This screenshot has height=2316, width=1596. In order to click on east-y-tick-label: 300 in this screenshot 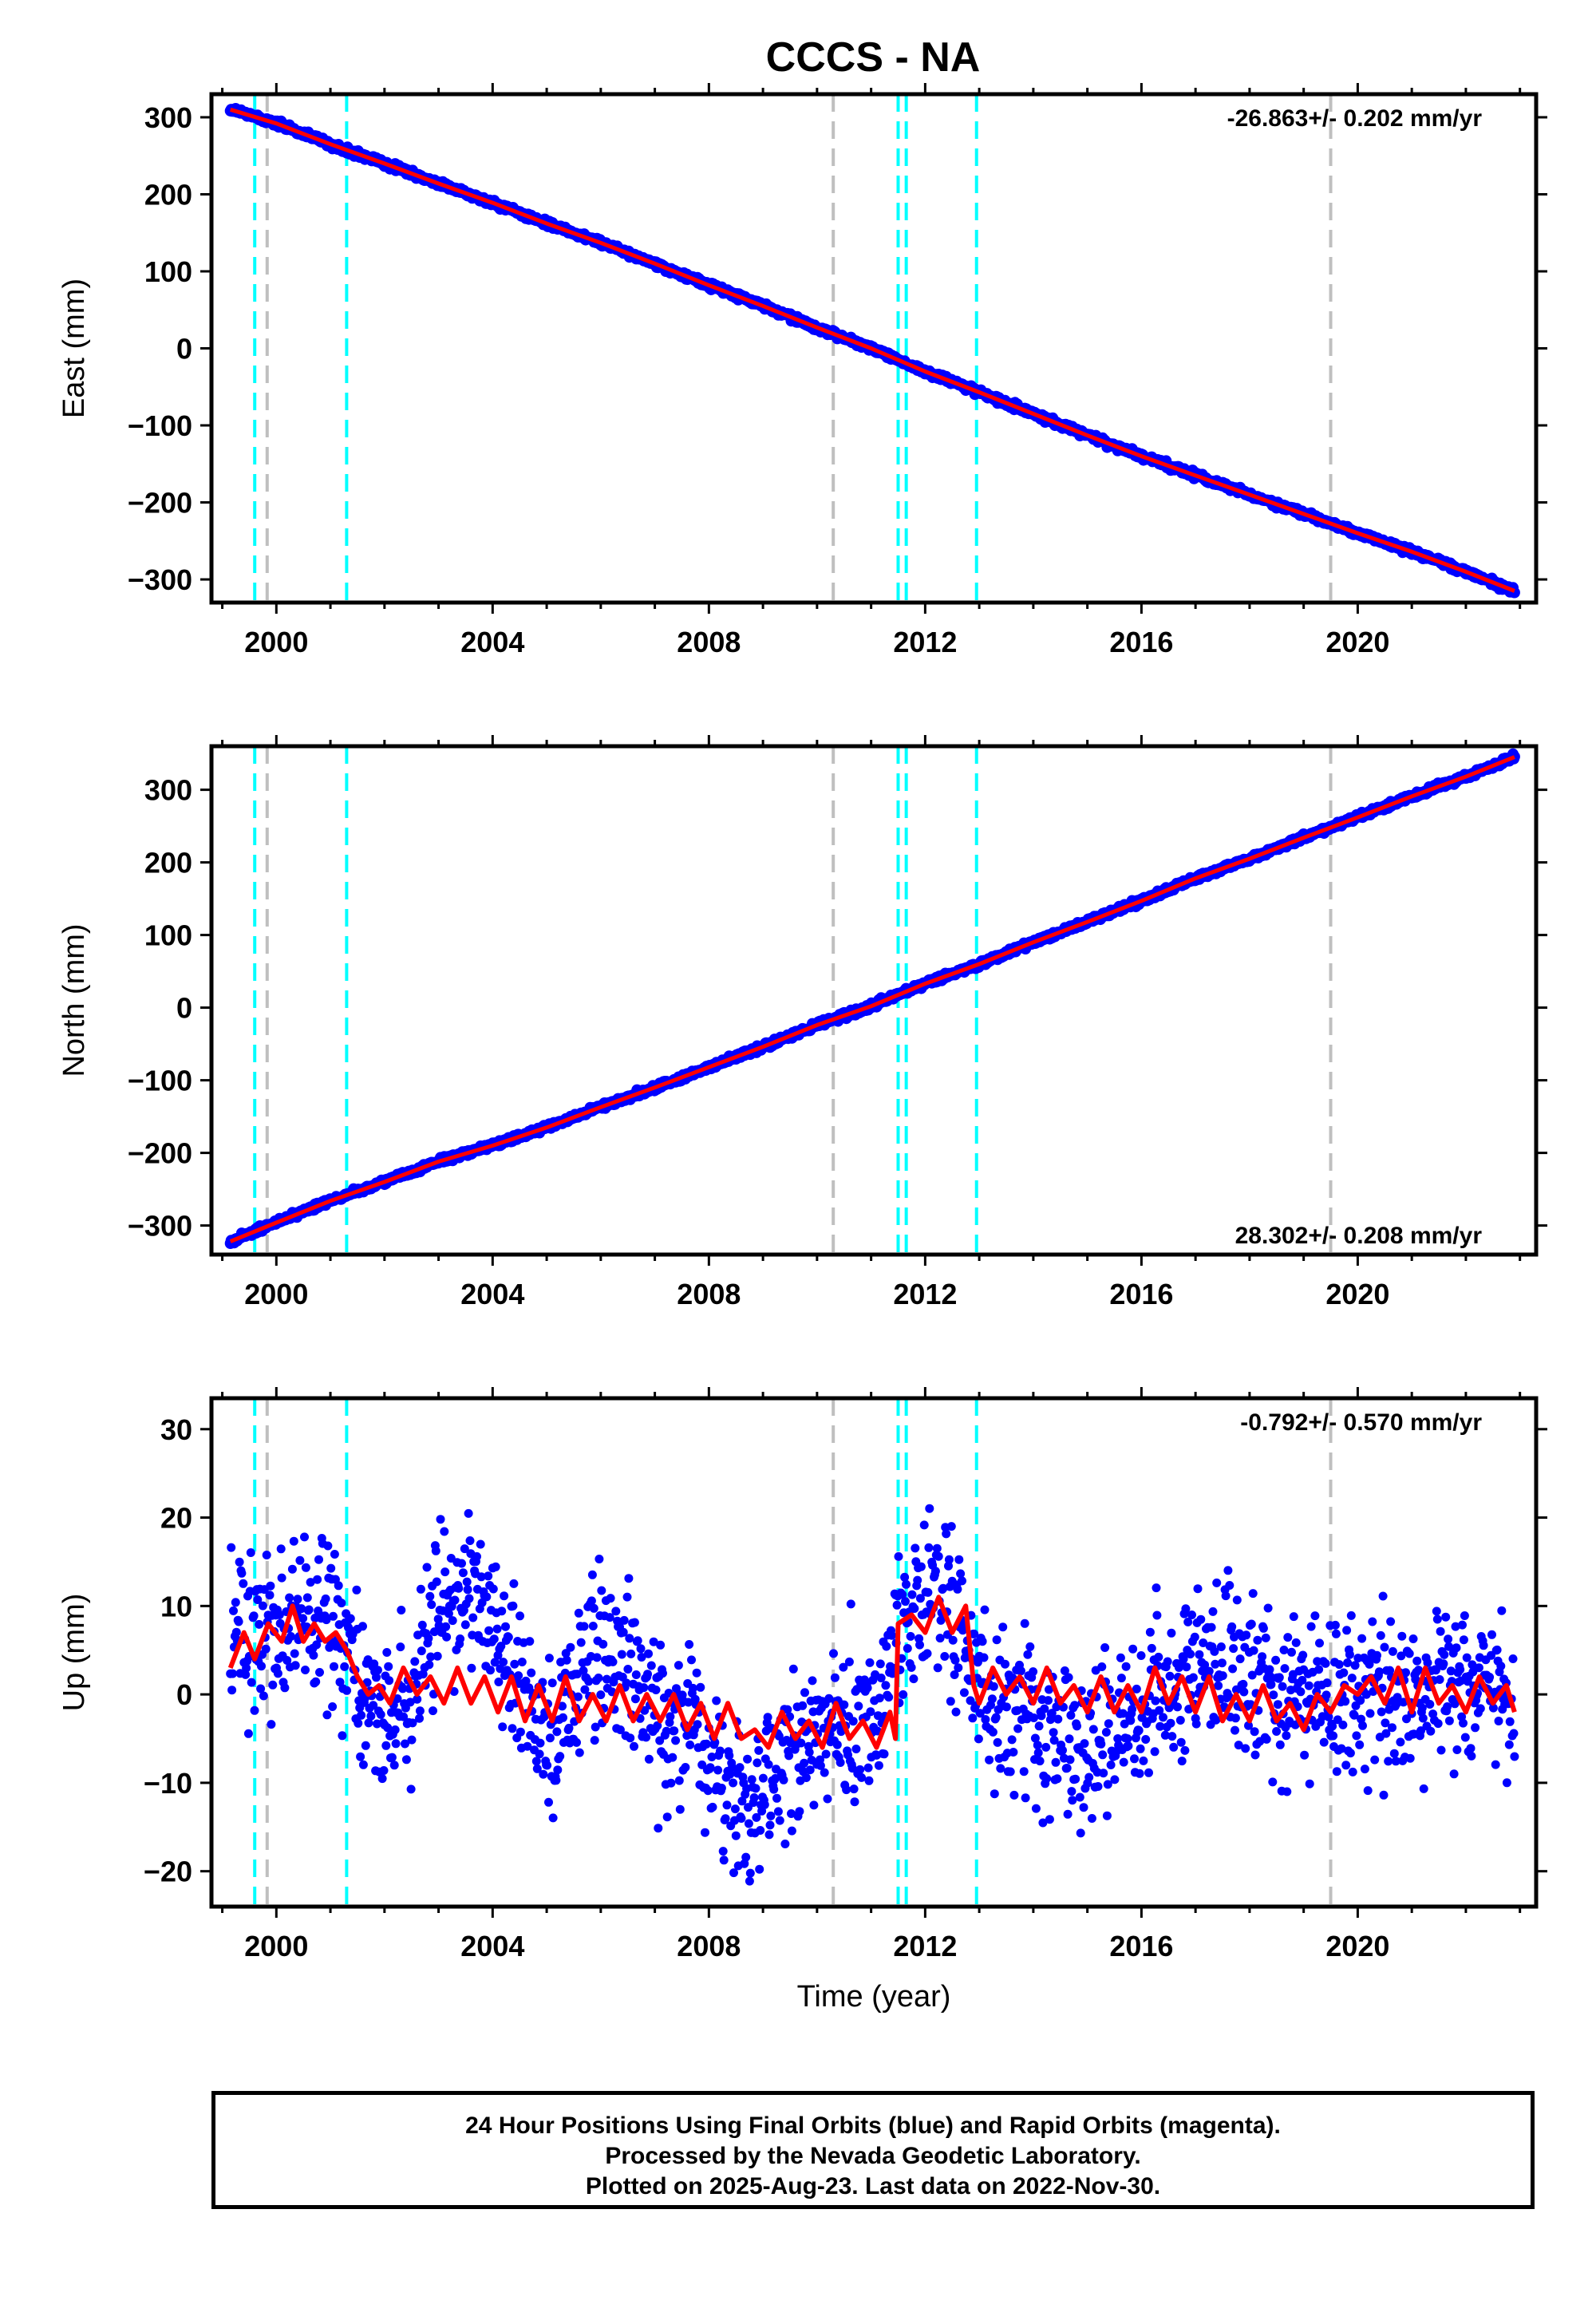, I will do `click(168, 117)`.